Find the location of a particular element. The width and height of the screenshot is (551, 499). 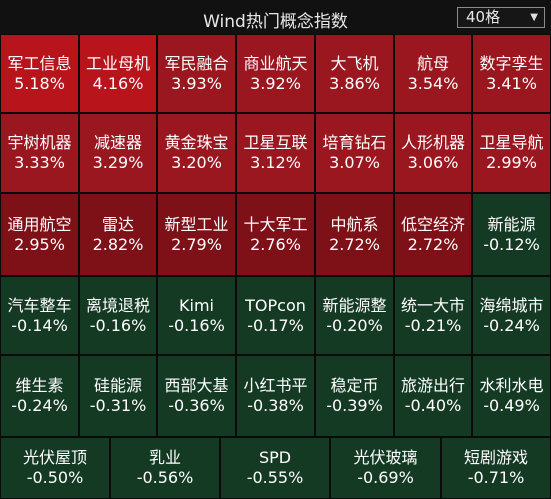

concept-change: -0.17% is located at coordinates (275, 325).